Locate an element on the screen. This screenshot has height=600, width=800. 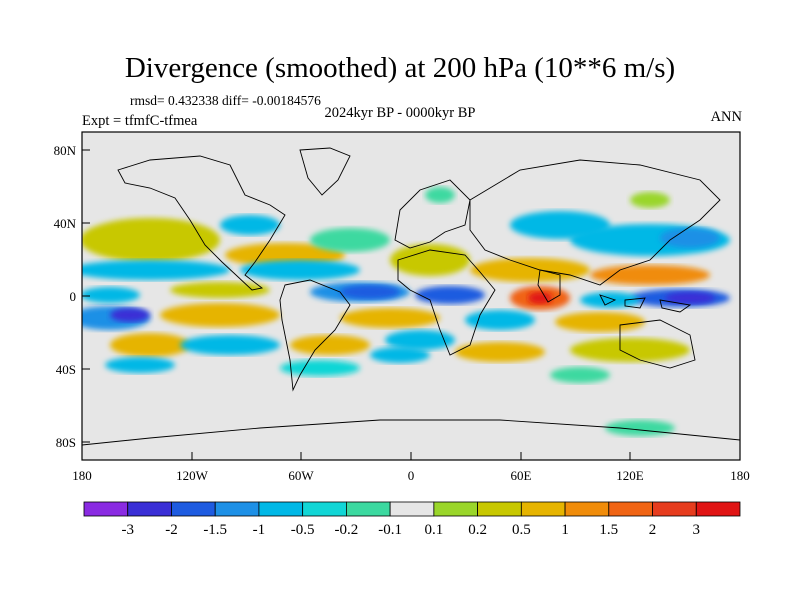
lon-tick-label: 60W is located at coordinates (301, 475).